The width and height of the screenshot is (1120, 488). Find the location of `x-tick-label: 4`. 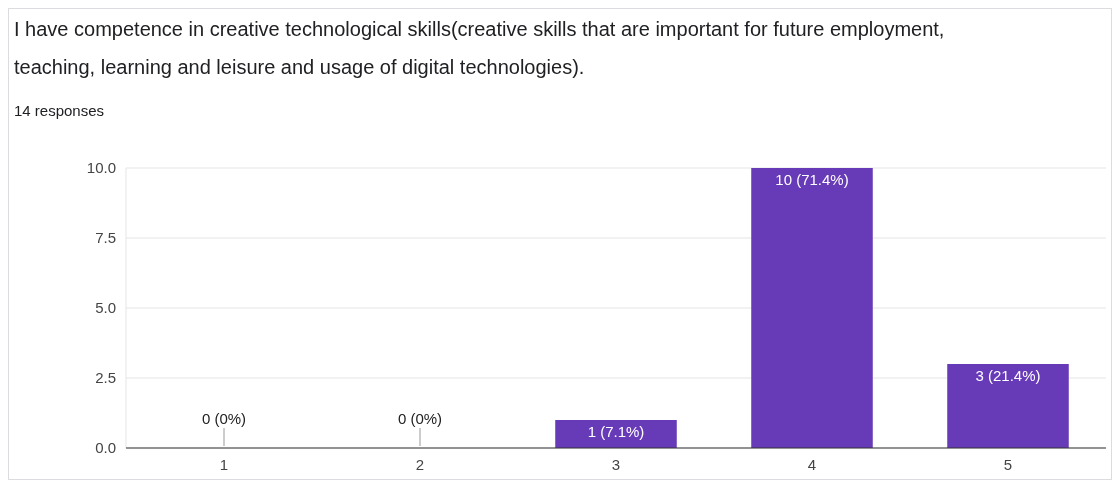

x-tick-label: 4 is located at coordinates (812, 464).